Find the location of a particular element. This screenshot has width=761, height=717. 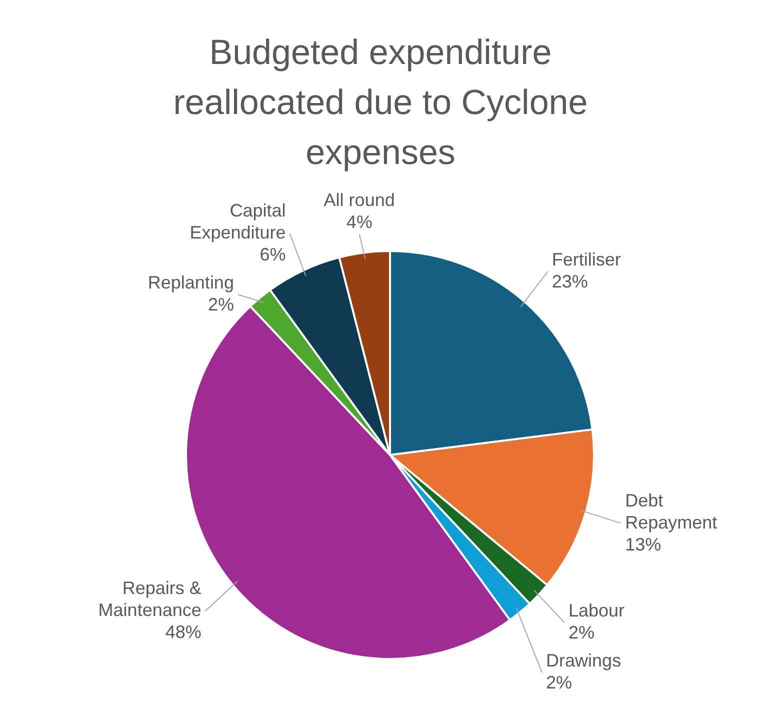

slice-label: Debt Repayment is located at coordinates (671, 511).